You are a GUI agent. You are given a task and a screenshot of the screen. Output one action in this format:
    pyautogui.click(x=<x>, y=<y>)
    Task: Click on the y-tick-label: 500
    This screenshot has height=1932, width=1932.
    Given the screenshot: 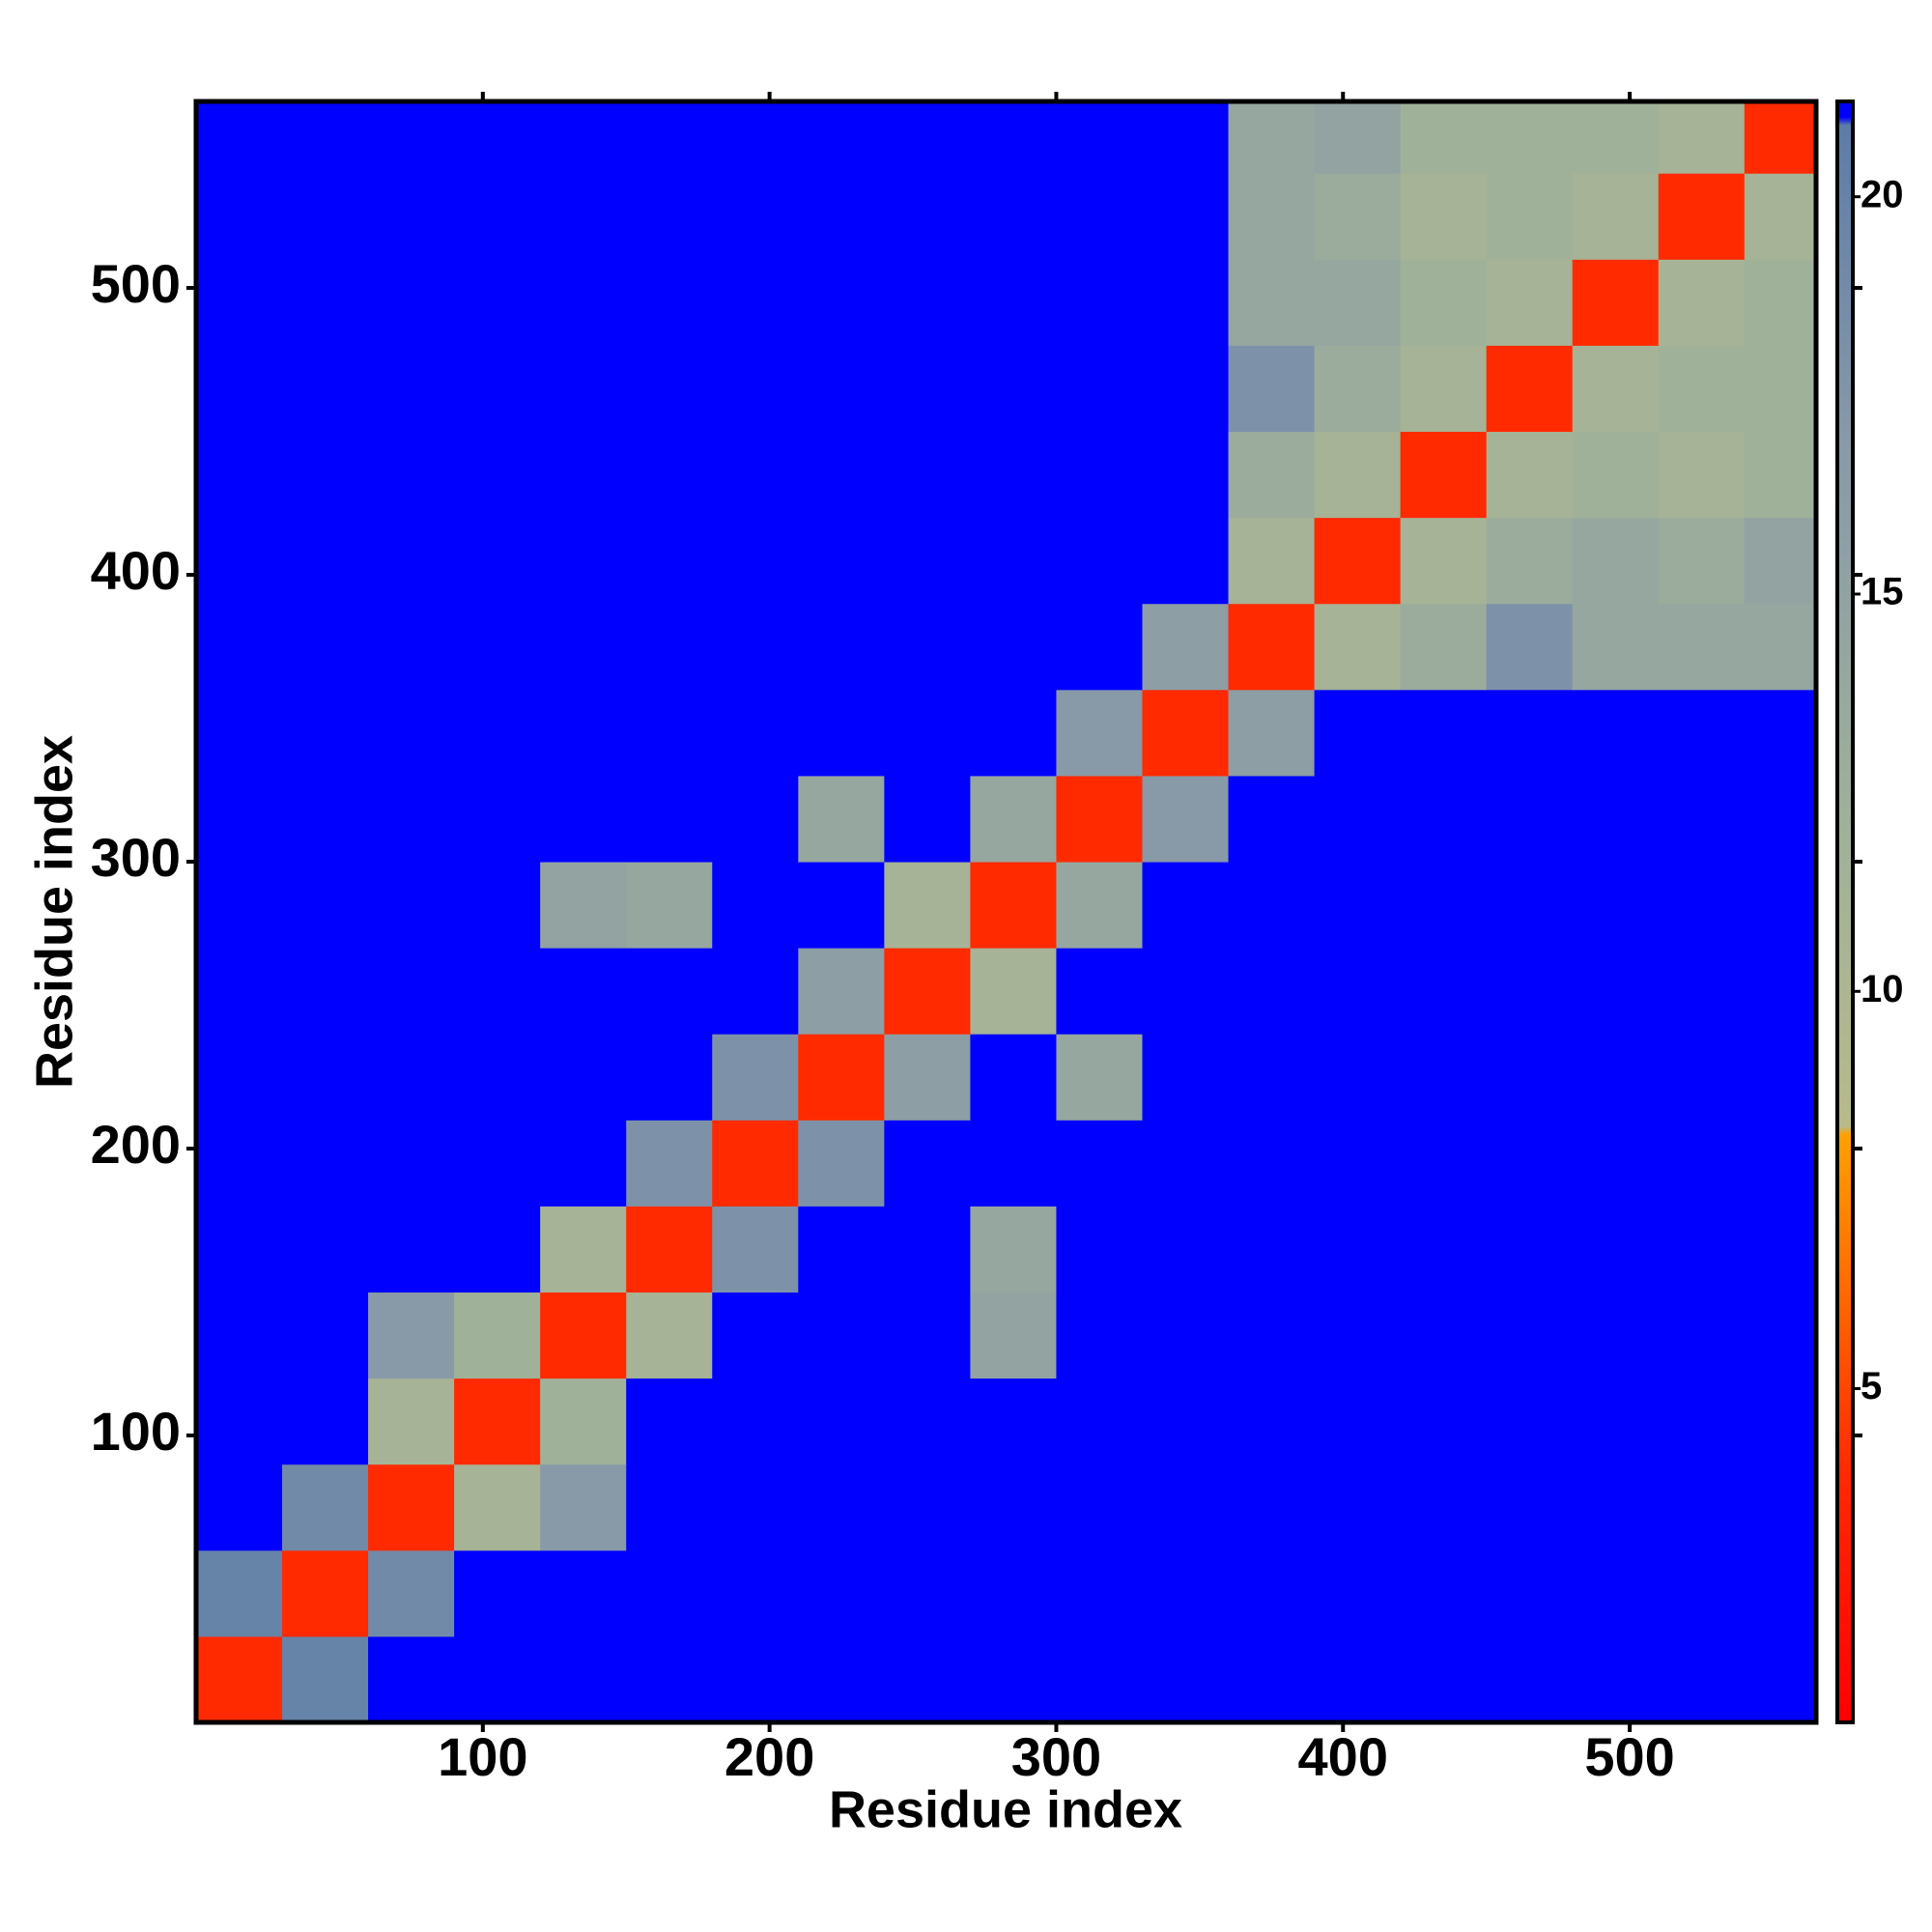 What is the action you would take?
    pyautogui.click(x=136, y=283)
    